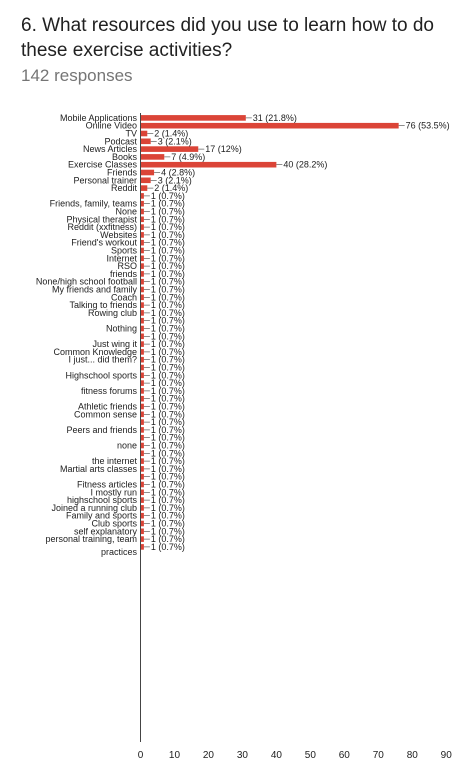 The height and width of the screenshot is (776, 458). I want to click on category-label: Fitness articles, so click(107, 485).